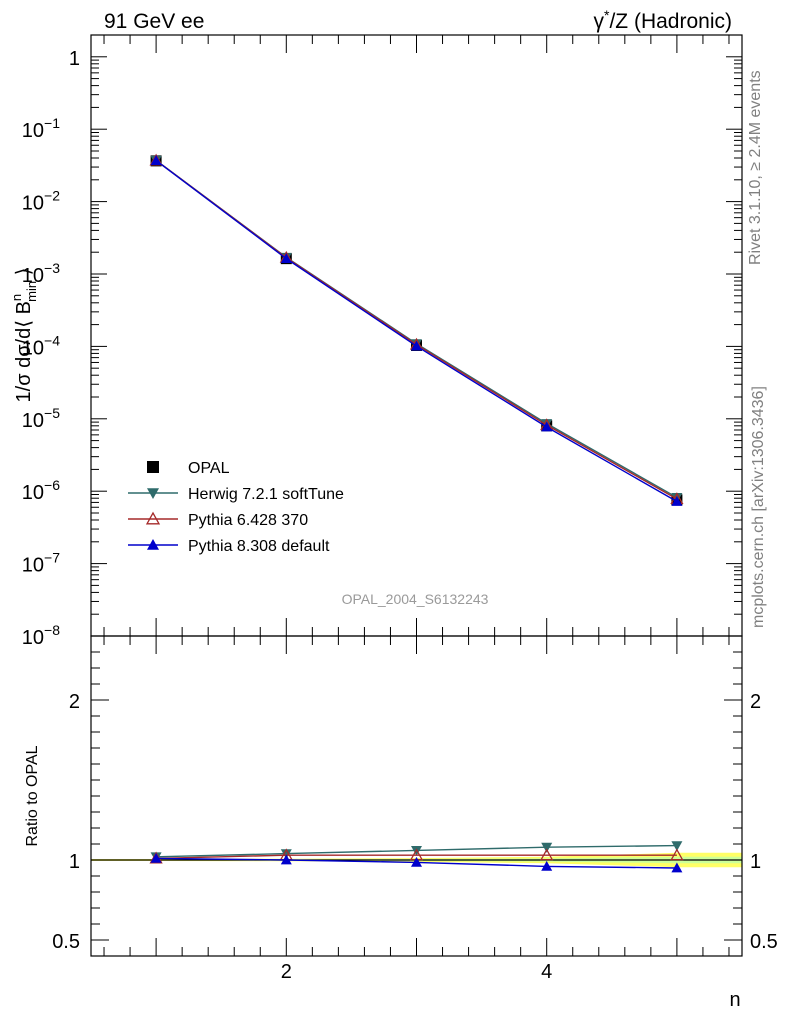 This screenshot has height=1024, width=786. What do you see at coordinates (41, 635) in the screenshot?
I see `main-y-tick-label: 10⁻⁸` at bounding box center [41, 635].